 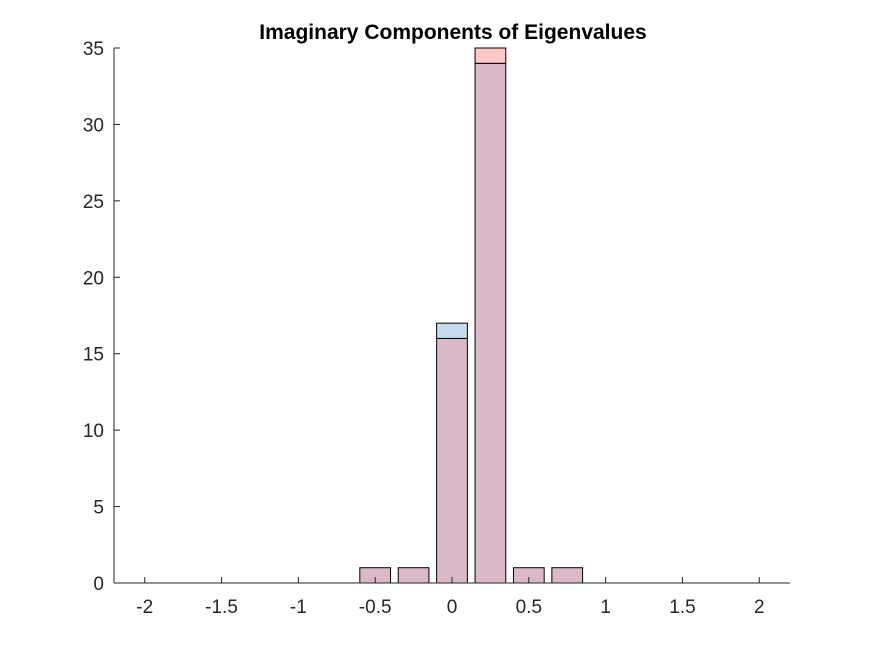 I want to click on y-tick-label-7: 35, so click(x=93, y=49).